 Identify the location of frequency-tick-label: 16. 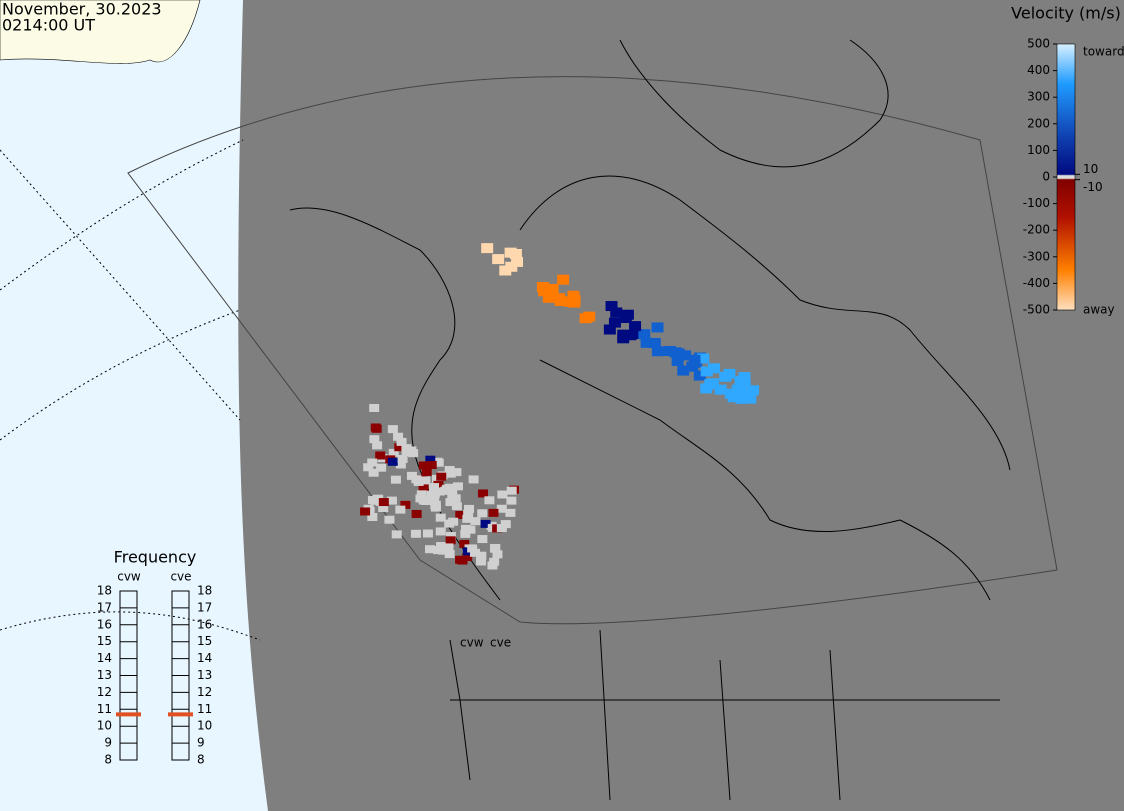
(204, 624).